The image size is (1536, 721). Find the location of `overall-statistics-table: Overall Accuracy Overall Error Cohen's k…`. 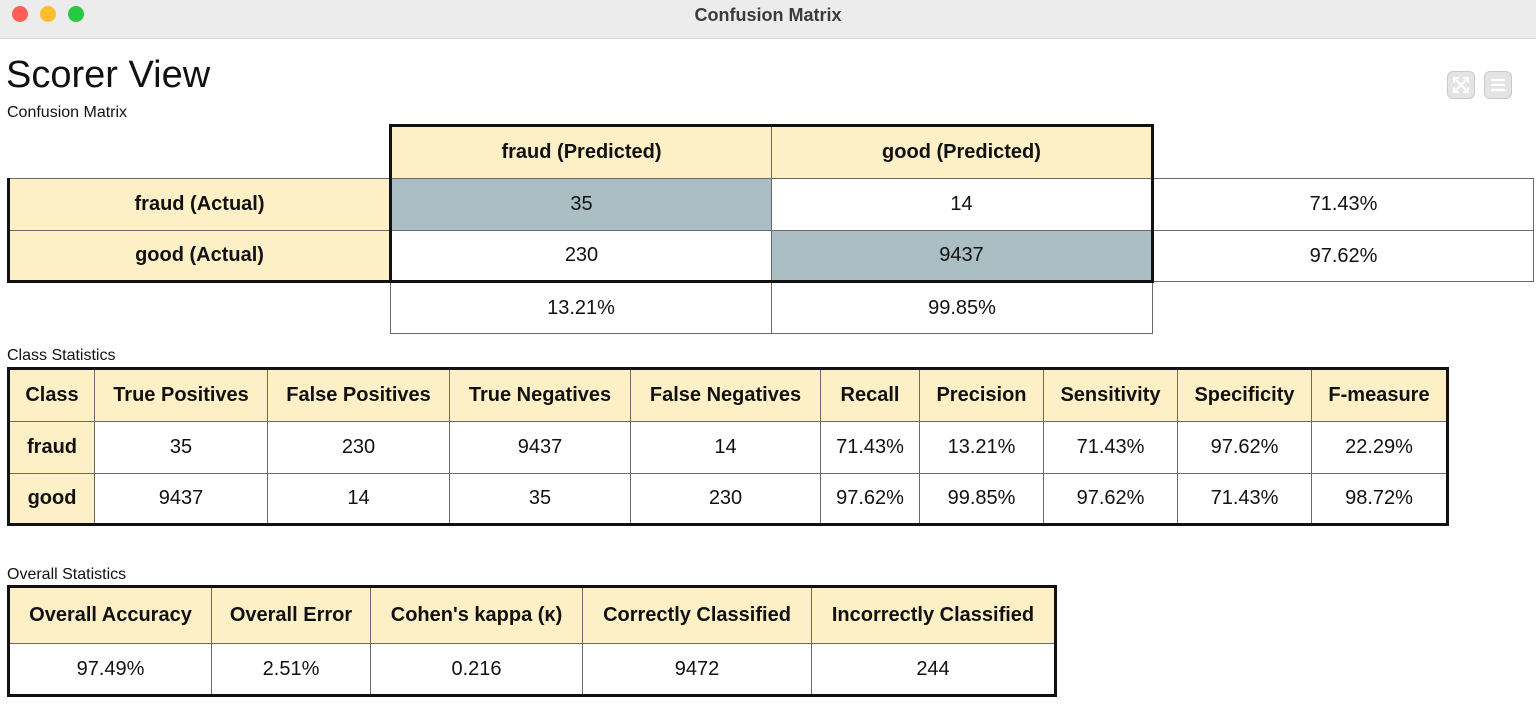

overall-statistics-table: Overall Accuracy Overall Error Cohen's k… is located at coordinates (532, 641).